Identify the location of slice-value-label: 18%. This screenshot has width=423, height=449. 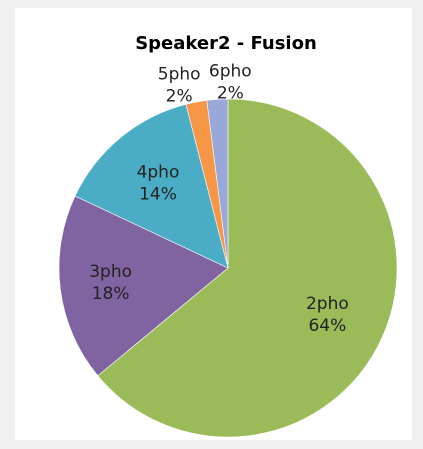
(111, 294).